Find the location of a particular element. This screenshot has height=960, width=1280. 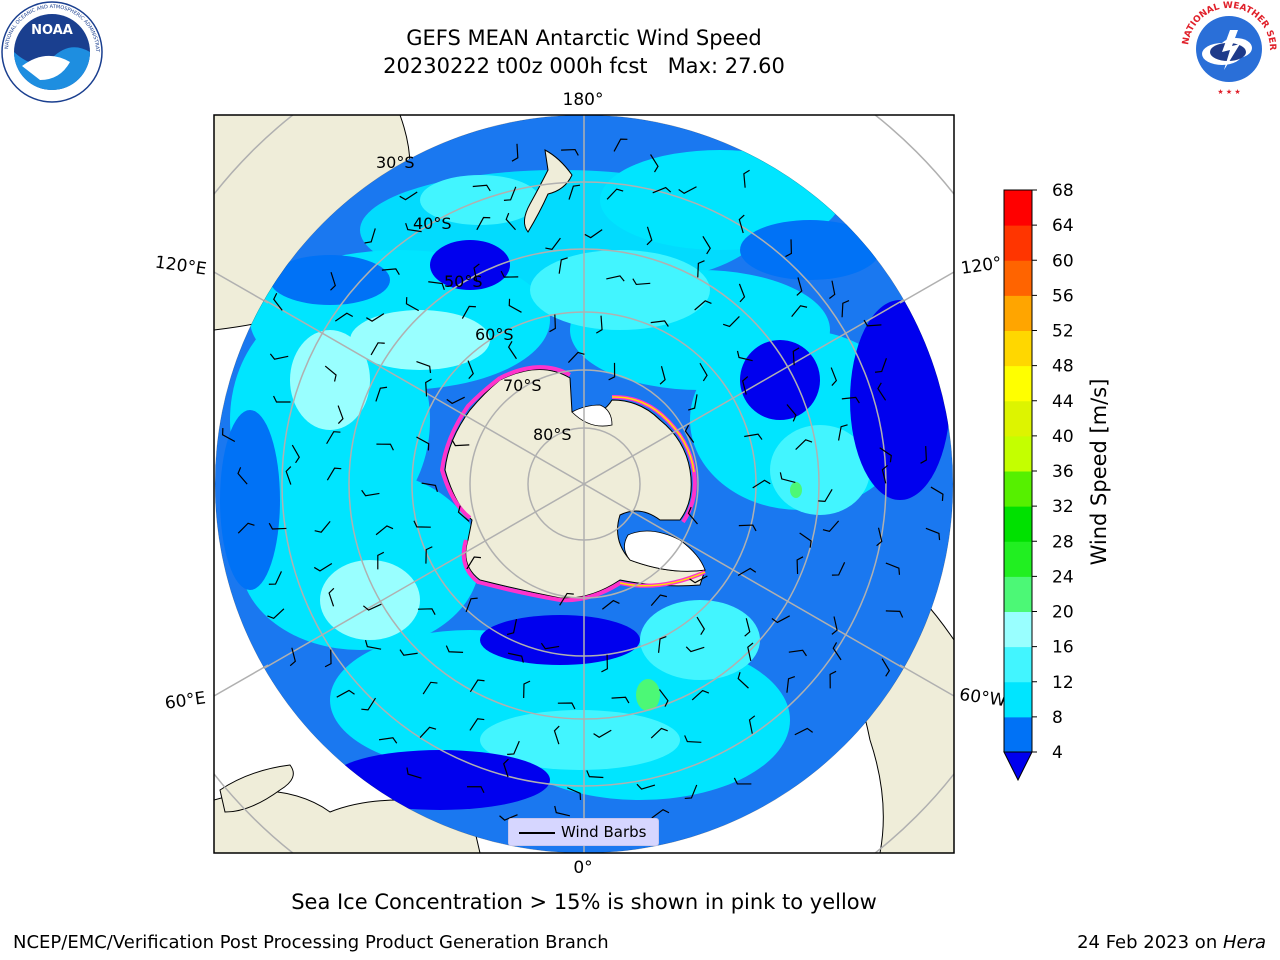

lat-label-60s: 60°S is located at coordinates (494, 334).